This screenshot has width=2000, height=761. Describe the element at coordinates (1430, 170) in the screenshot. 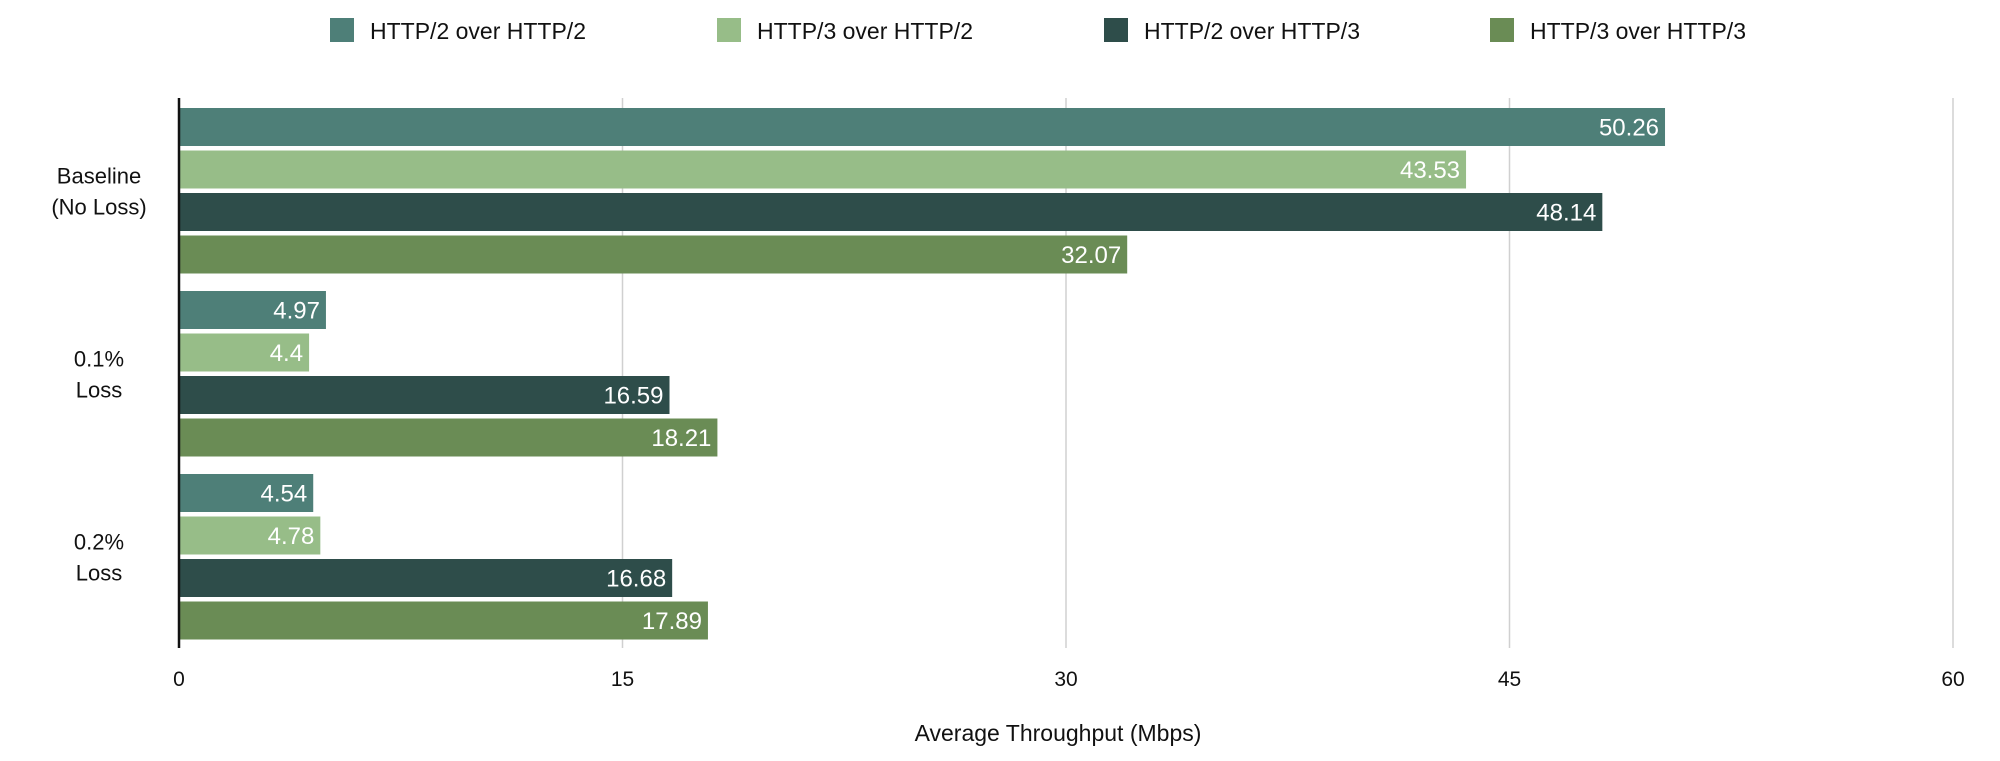

I see `data-label: 43.53` at that location.